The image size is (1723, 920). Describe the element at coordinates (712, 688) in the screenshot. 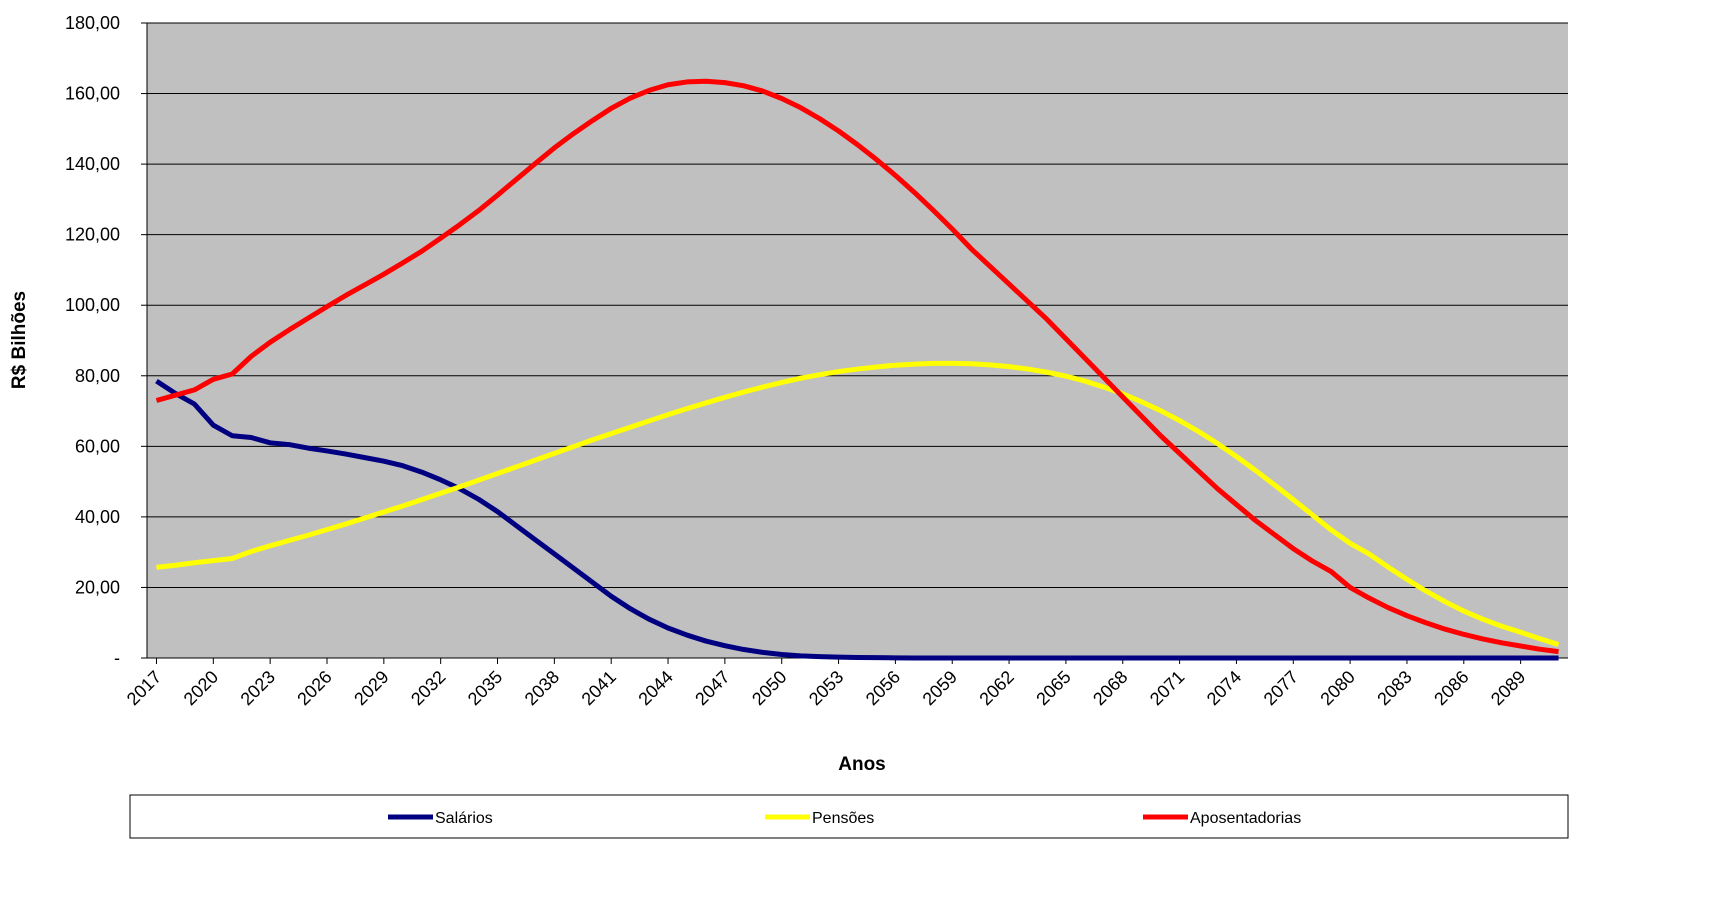

I see `x-tick-label: 2047` at that location.